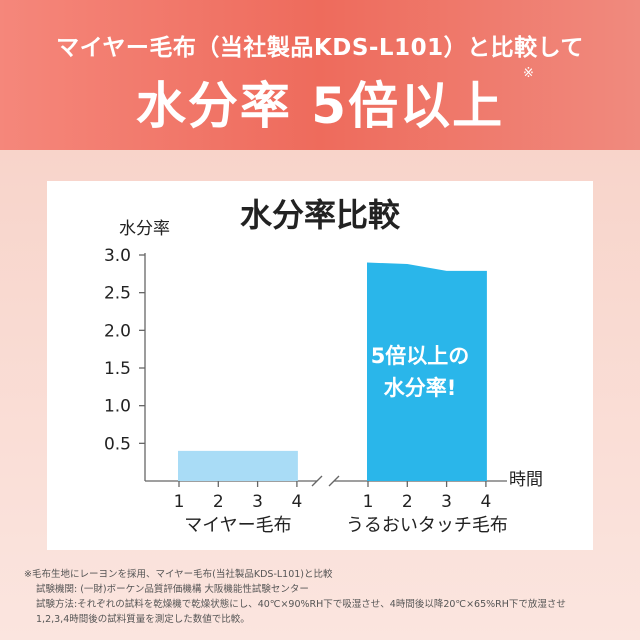  I want to click on x-axis-label: 時間, so click(526, 480).